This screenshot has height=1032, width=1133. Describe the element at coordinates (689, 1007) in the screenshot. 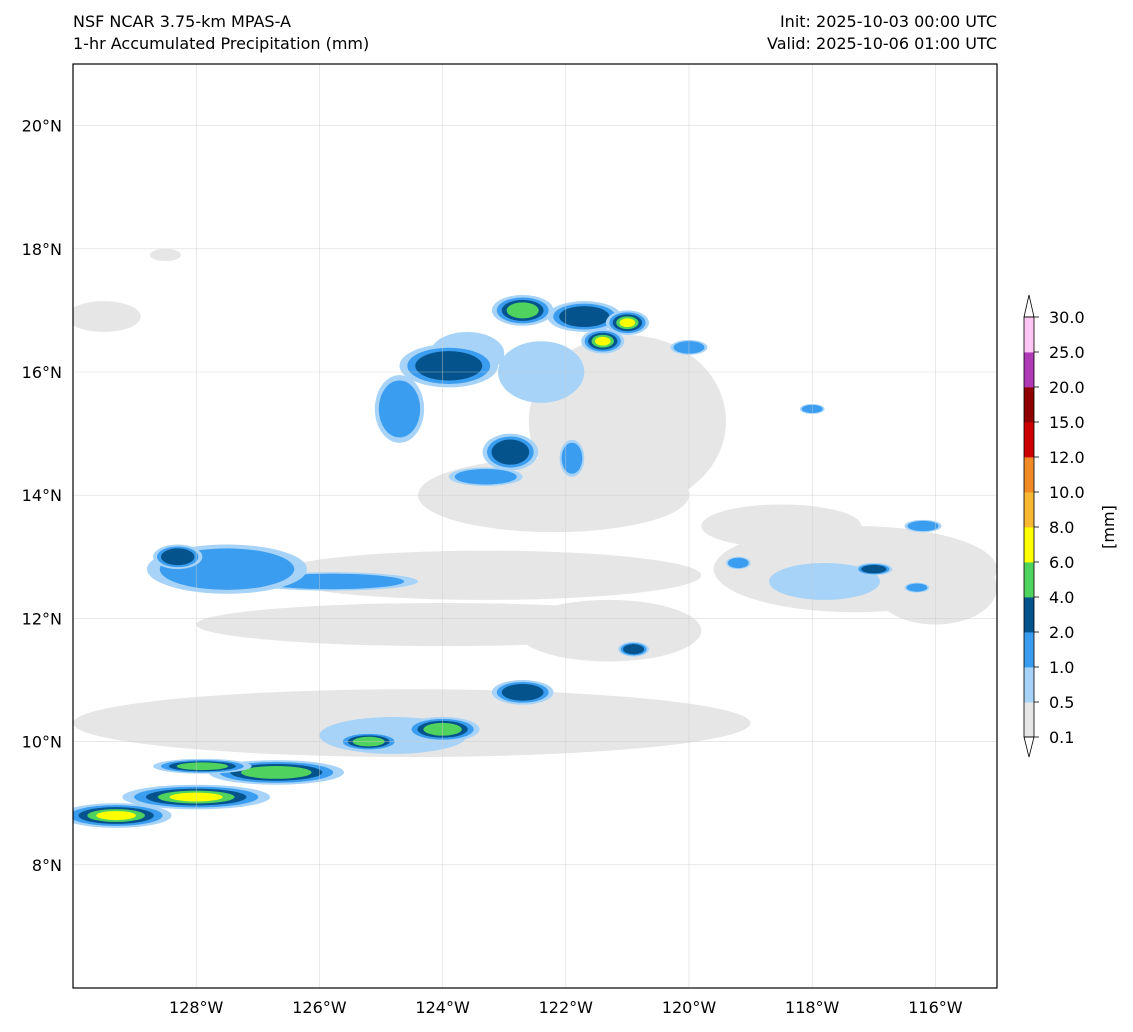

I see `lon-tick-label: 120°W` at that location.